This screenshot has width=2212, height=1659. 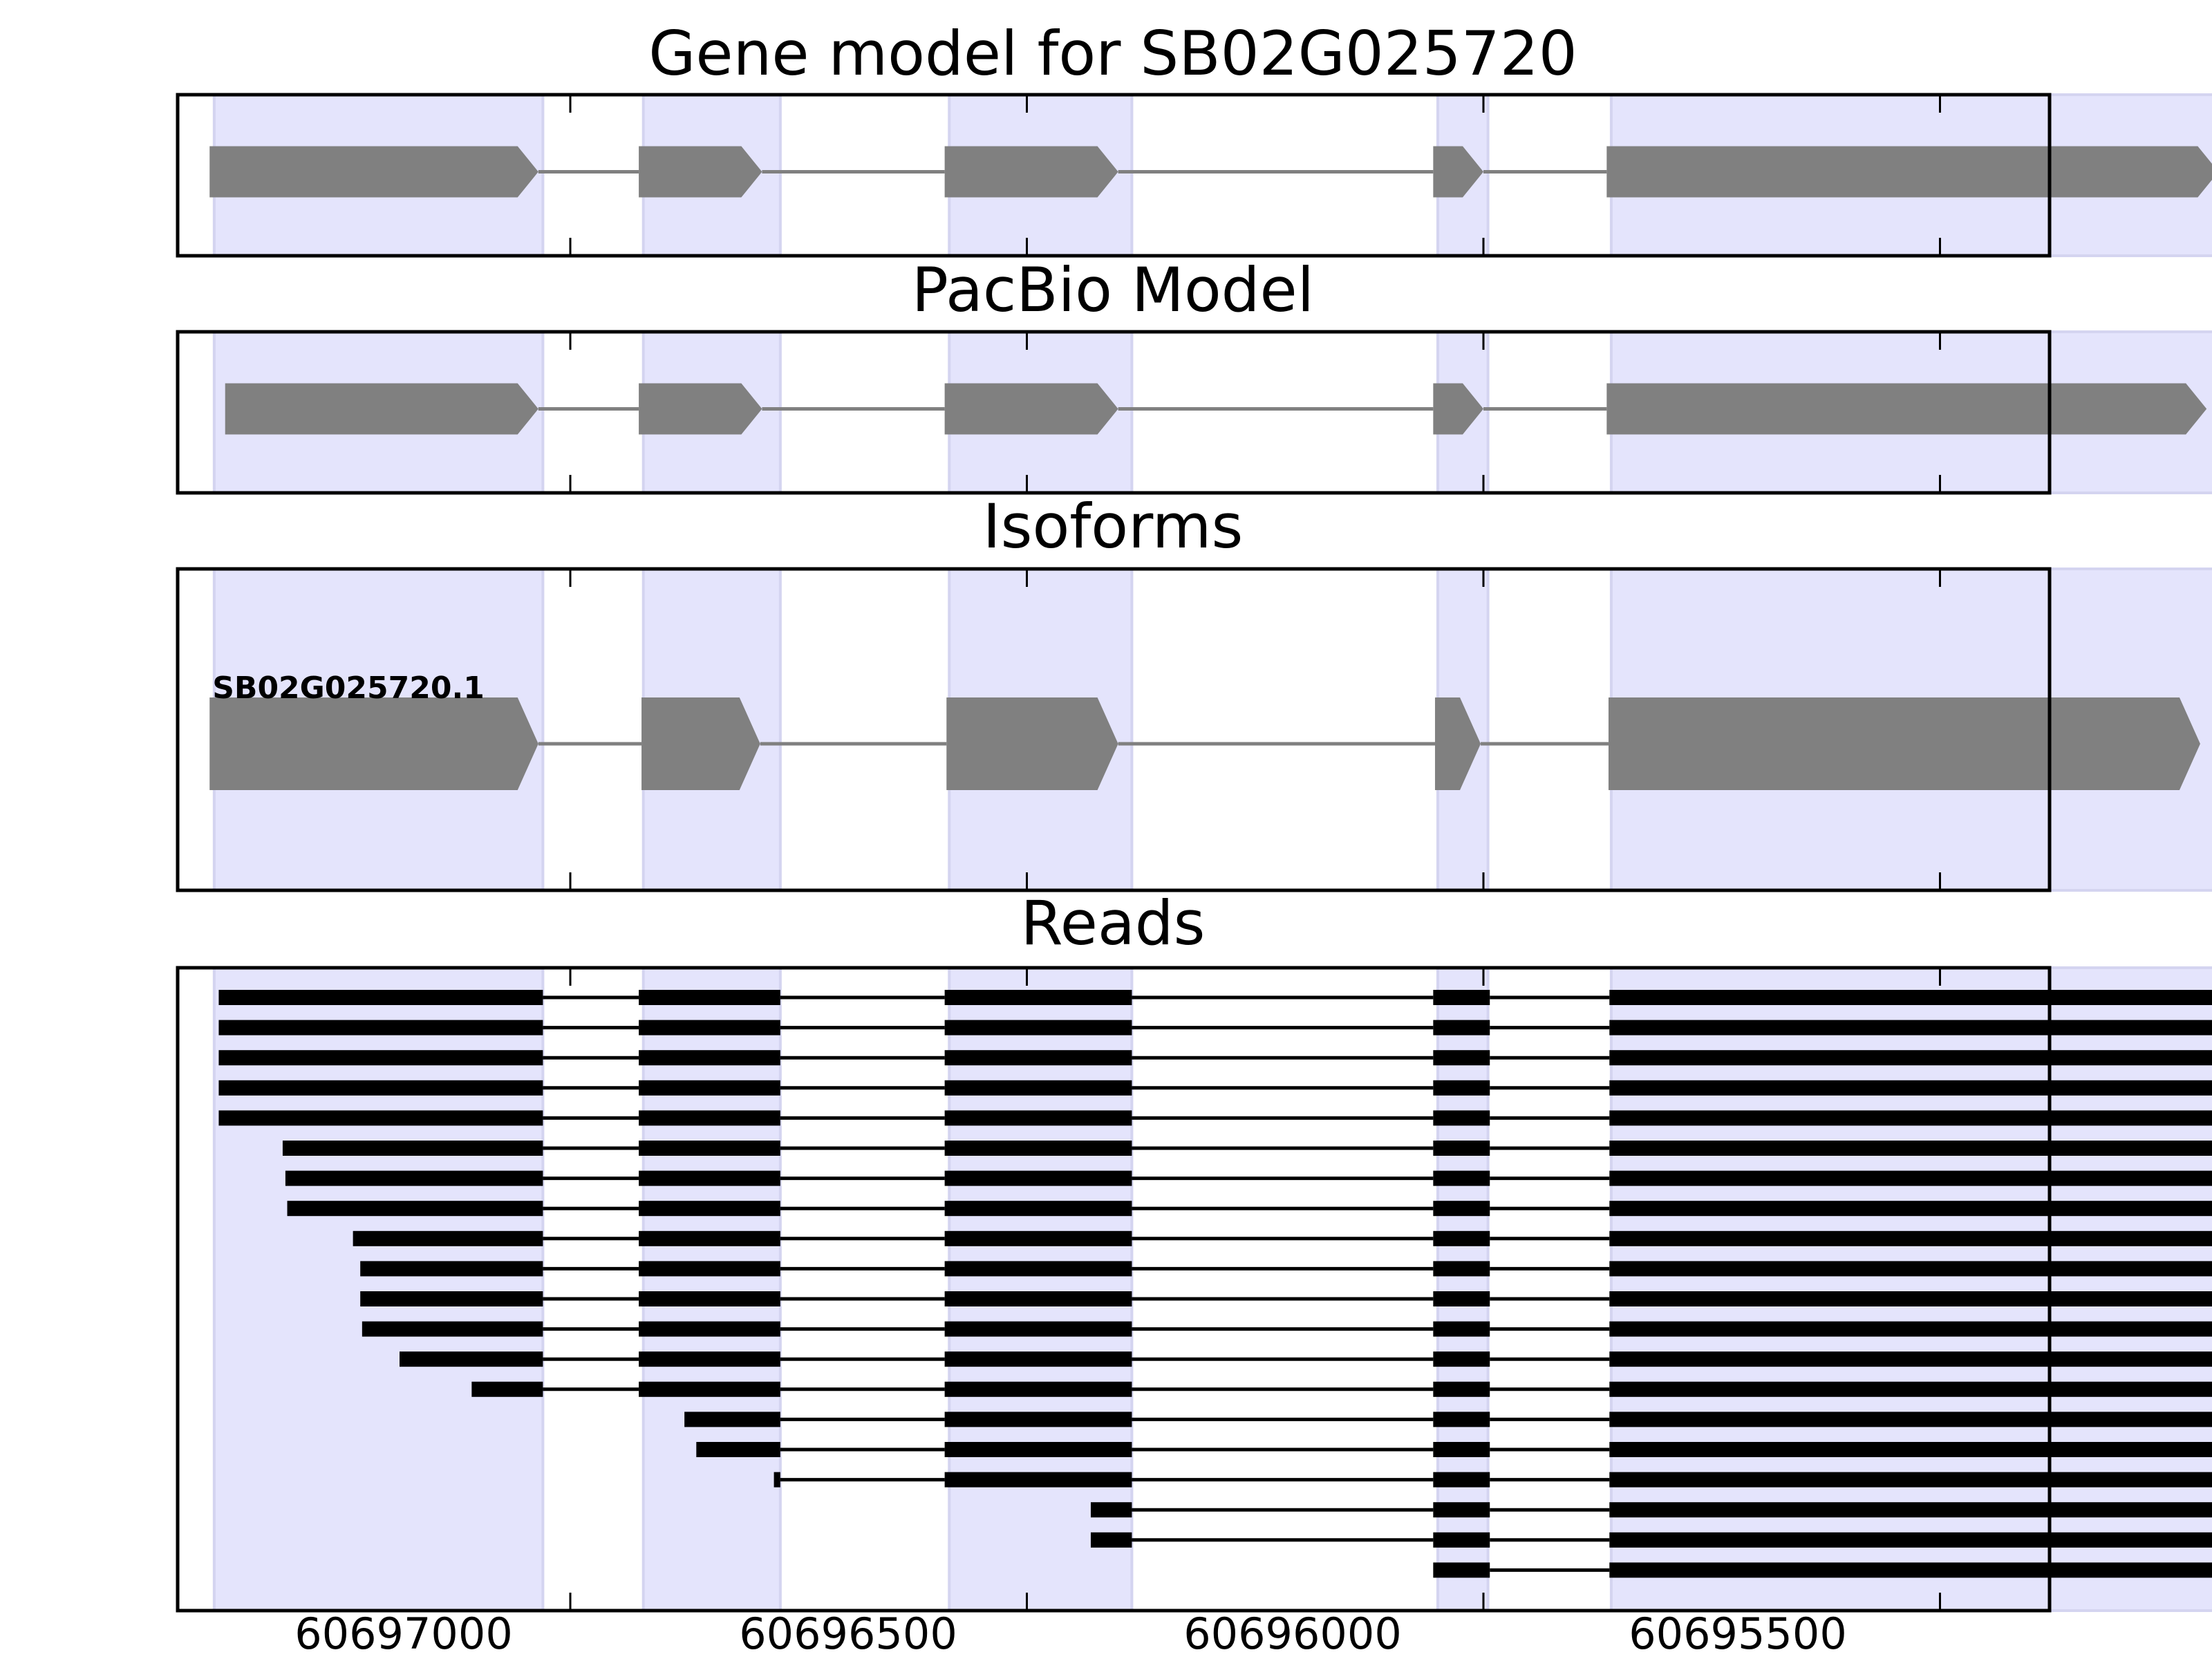 I want to click on x-tick-label: 60696000, so click(x=1292, y=1634).